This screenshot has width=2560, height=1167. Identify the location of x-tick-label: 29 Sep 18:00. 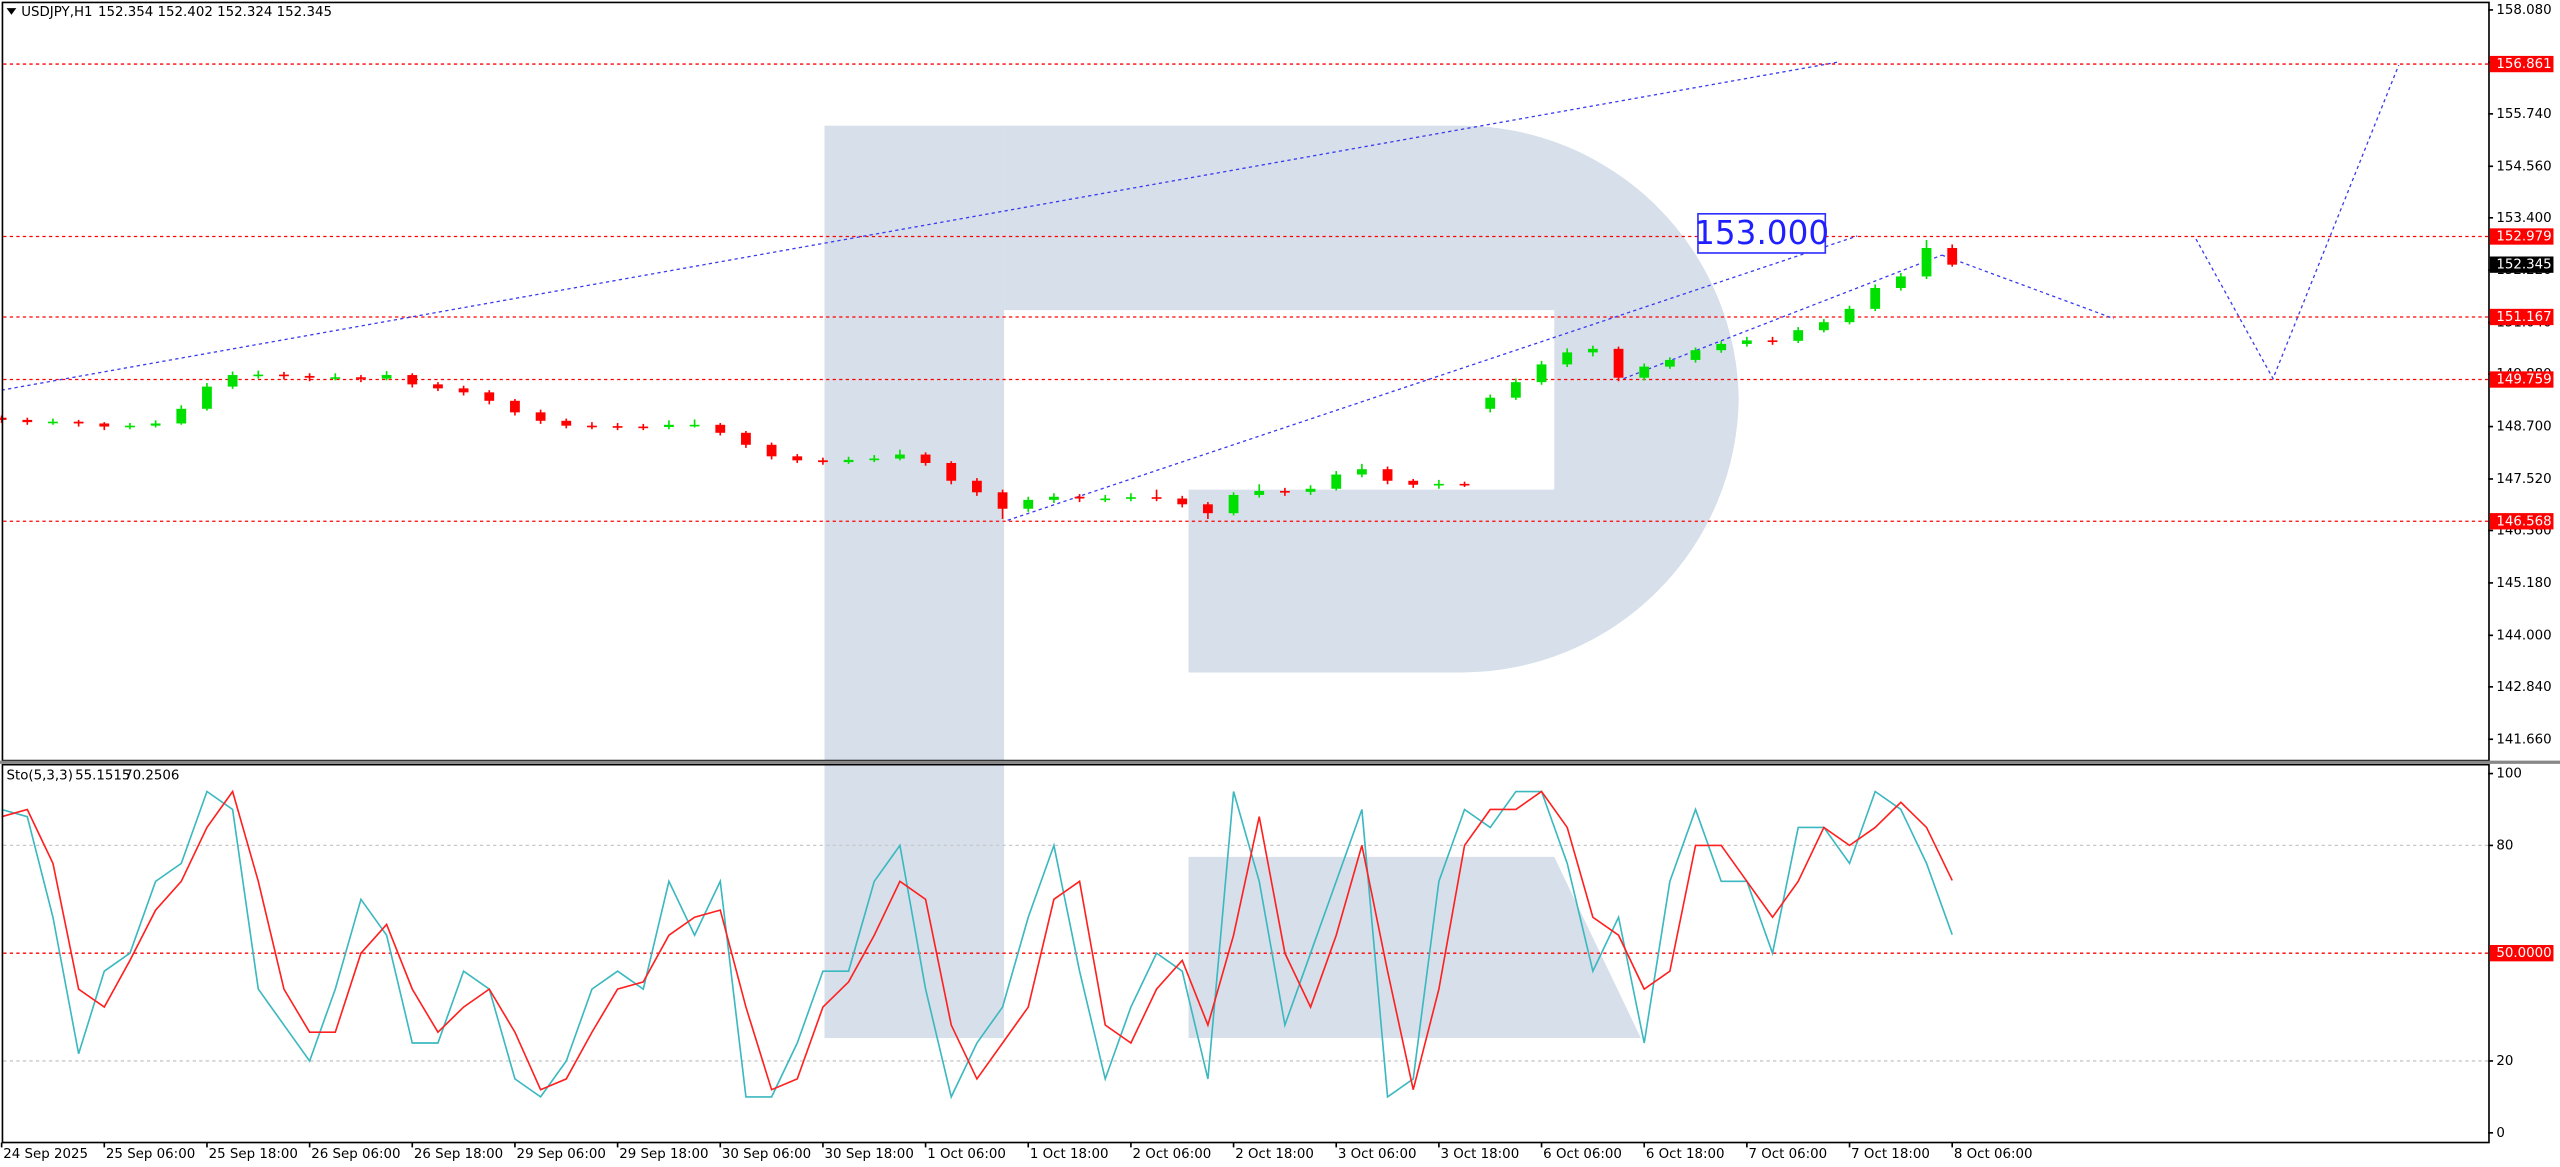
(663, 1154).